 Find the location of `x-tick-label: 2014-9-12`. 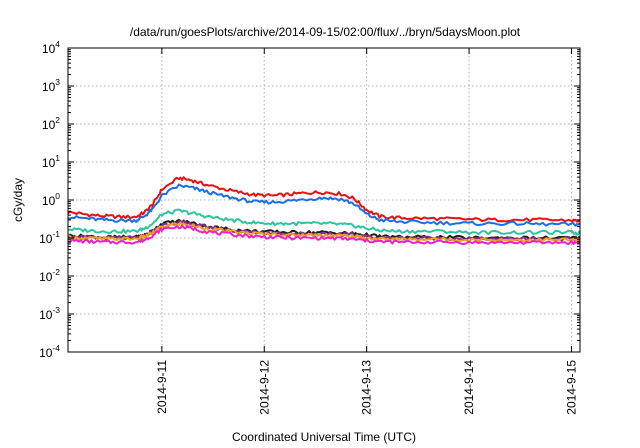

x-tick-label: 2014-9-12 is located at coordinates (264, 387).